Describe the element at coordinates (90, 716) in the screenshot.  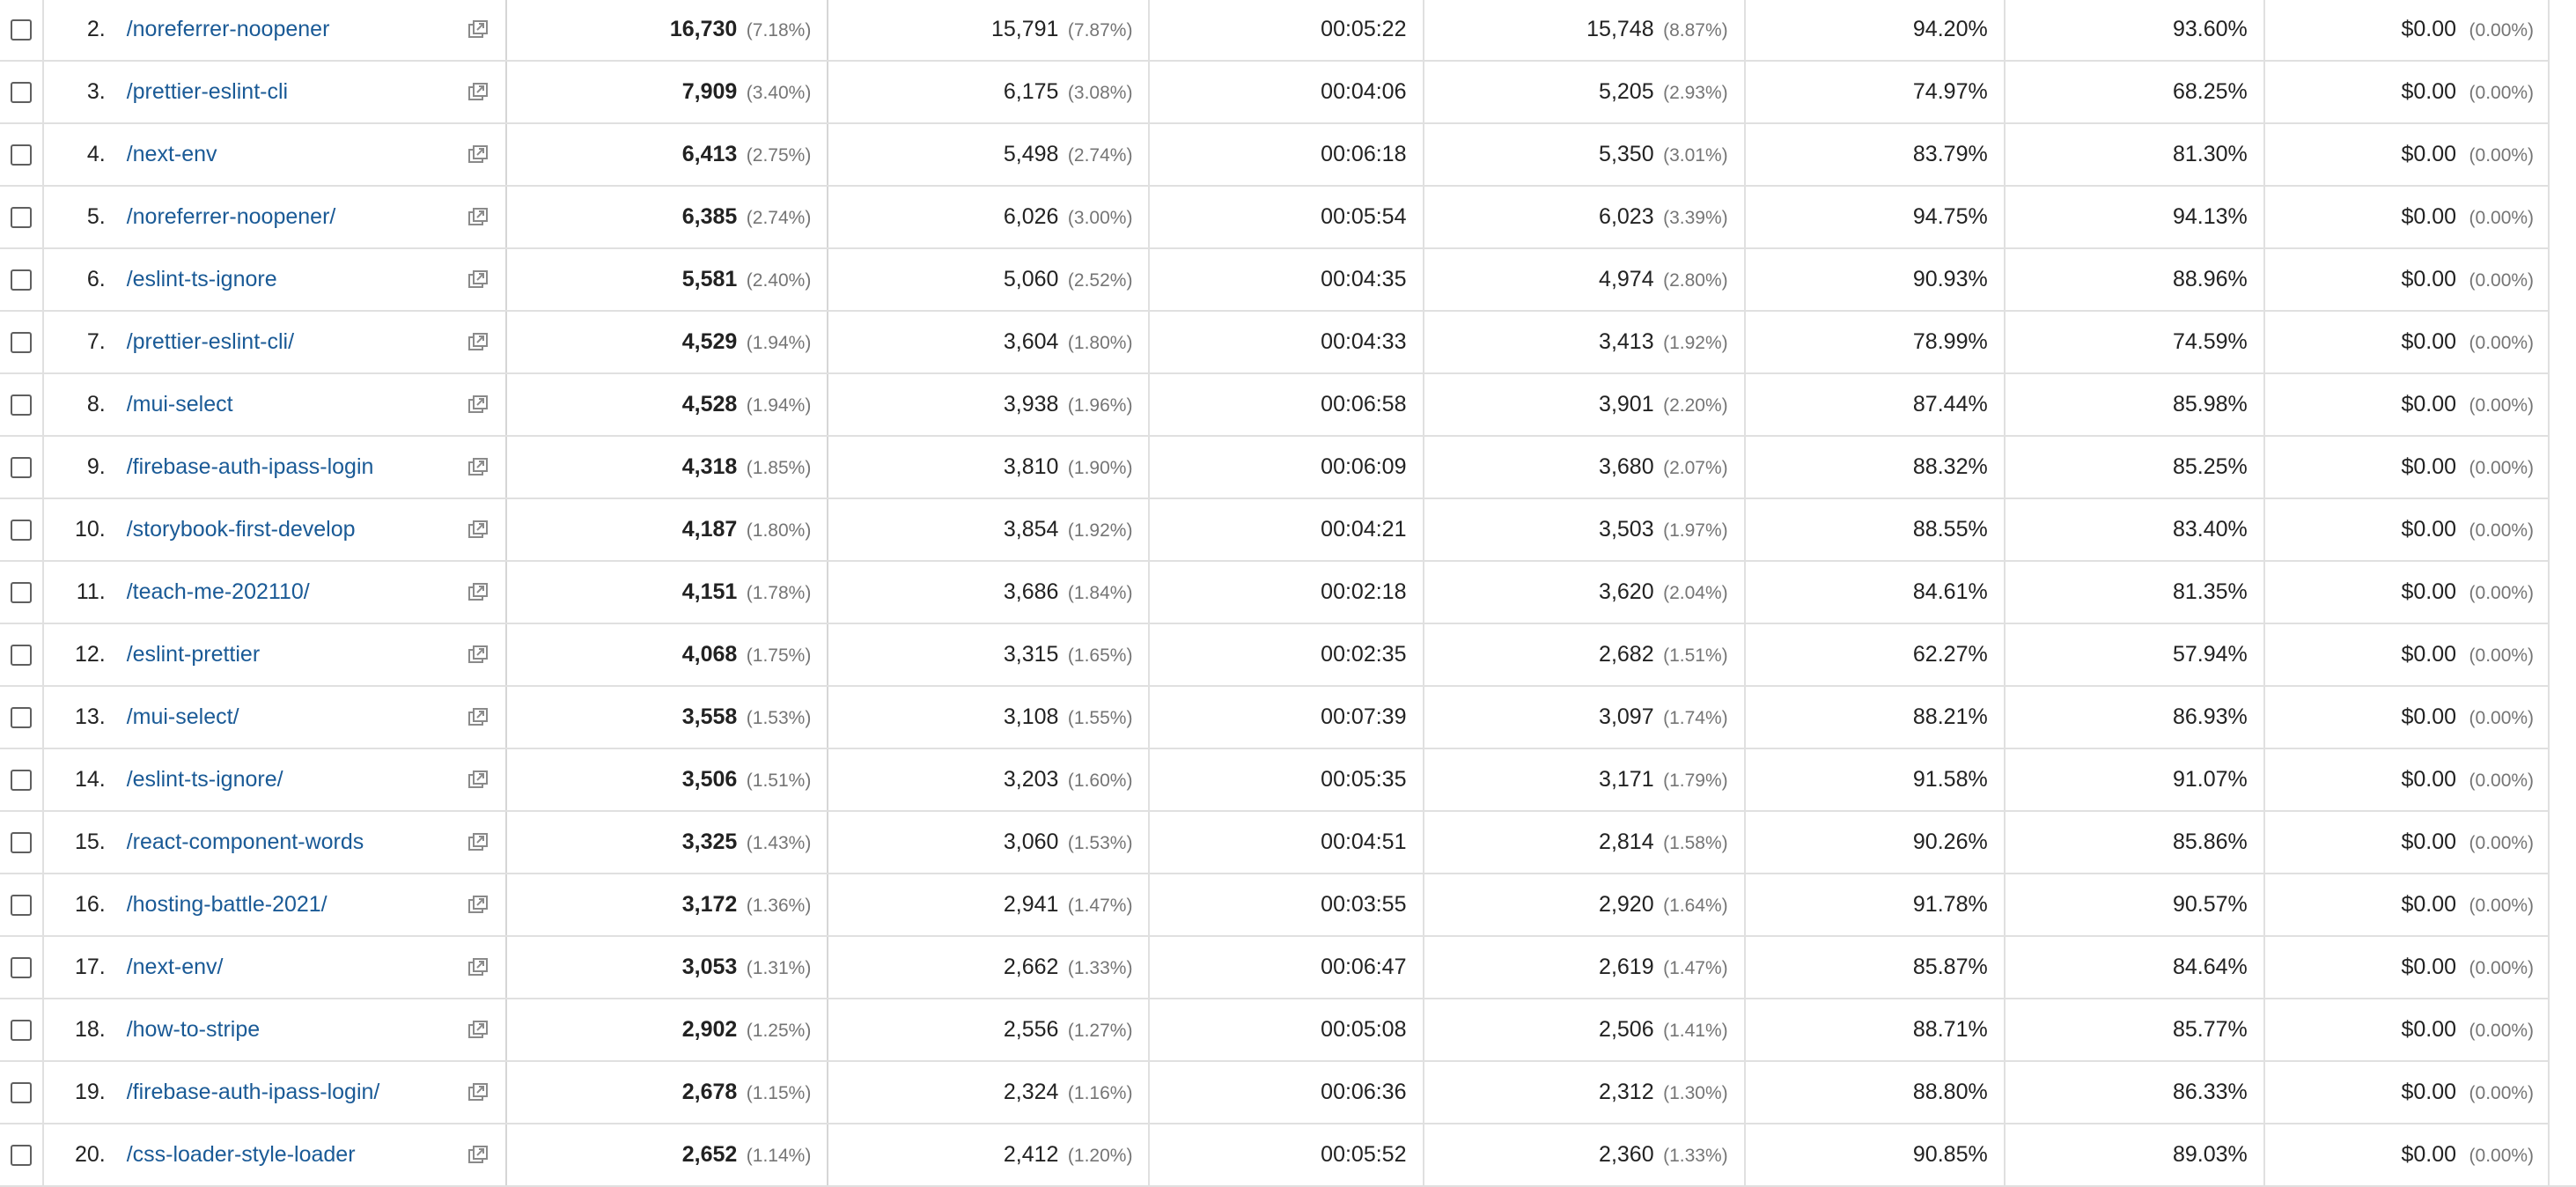
I see `row-index: 13.` at that location.